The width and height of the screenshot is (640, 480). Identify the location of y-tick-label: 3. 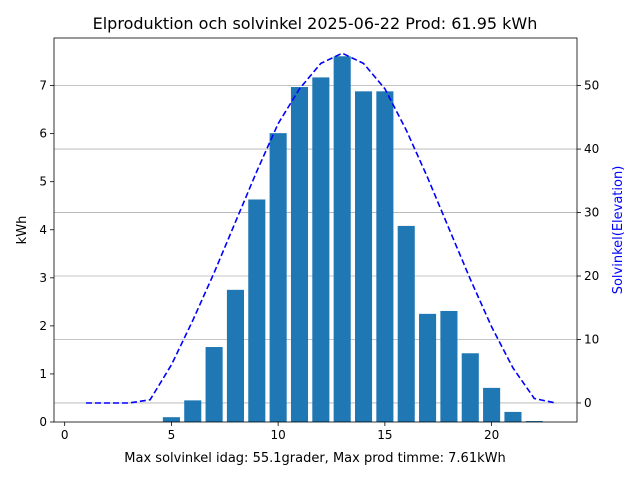
(43, 278).